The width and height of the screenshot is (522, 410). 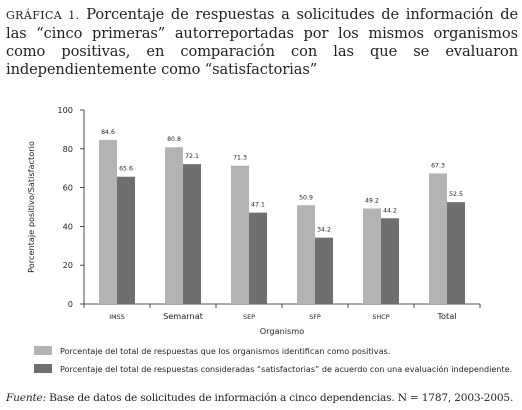 I want to click on y-tick-label: 100, so click(x=65, y=110).